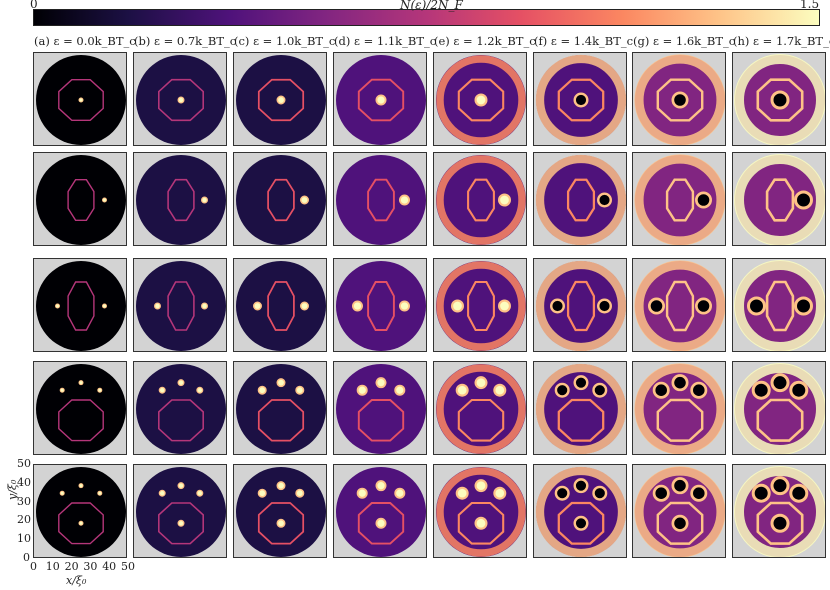 This screenshot has height=590, width=830. I want to click on colorbar-max-label: 1.5, so click(810, 5).